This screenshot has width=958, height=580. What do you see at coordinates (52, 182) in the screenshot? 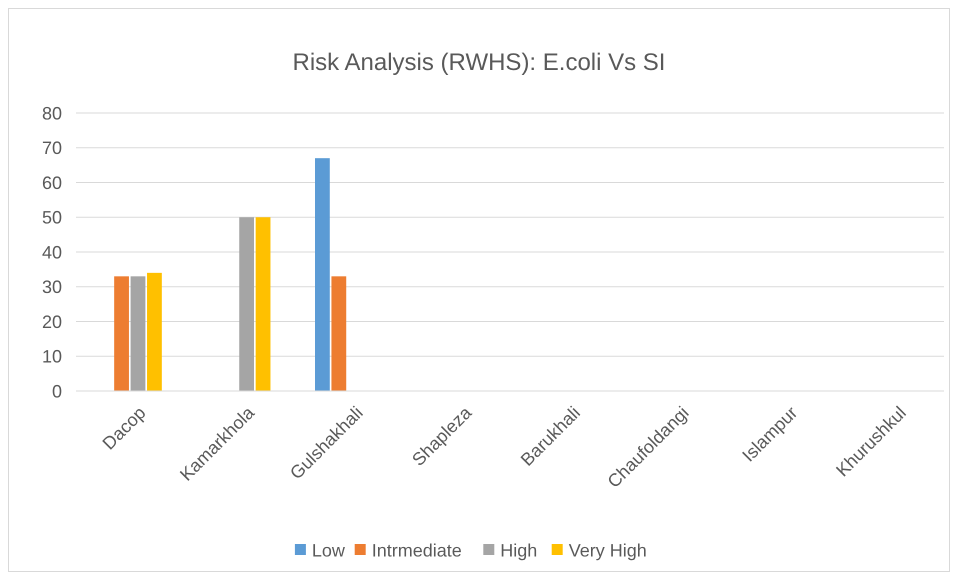
I see `y-tick-label: 60` at bounding box center [52, 182].